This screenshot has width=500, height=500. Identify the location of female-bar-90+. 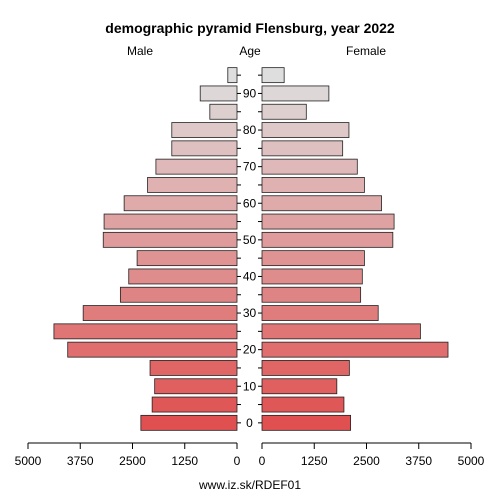
(295, 93).